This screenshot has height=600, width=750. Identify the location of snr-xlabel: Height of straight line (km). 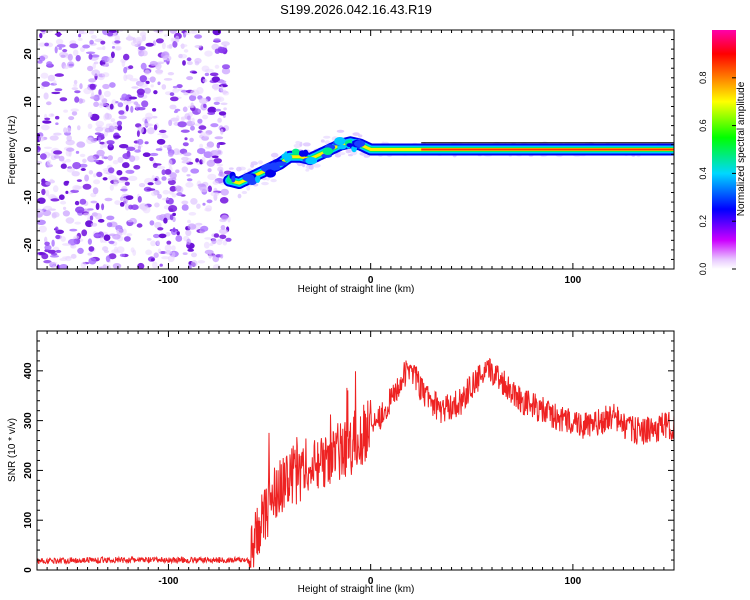
(356, 589).